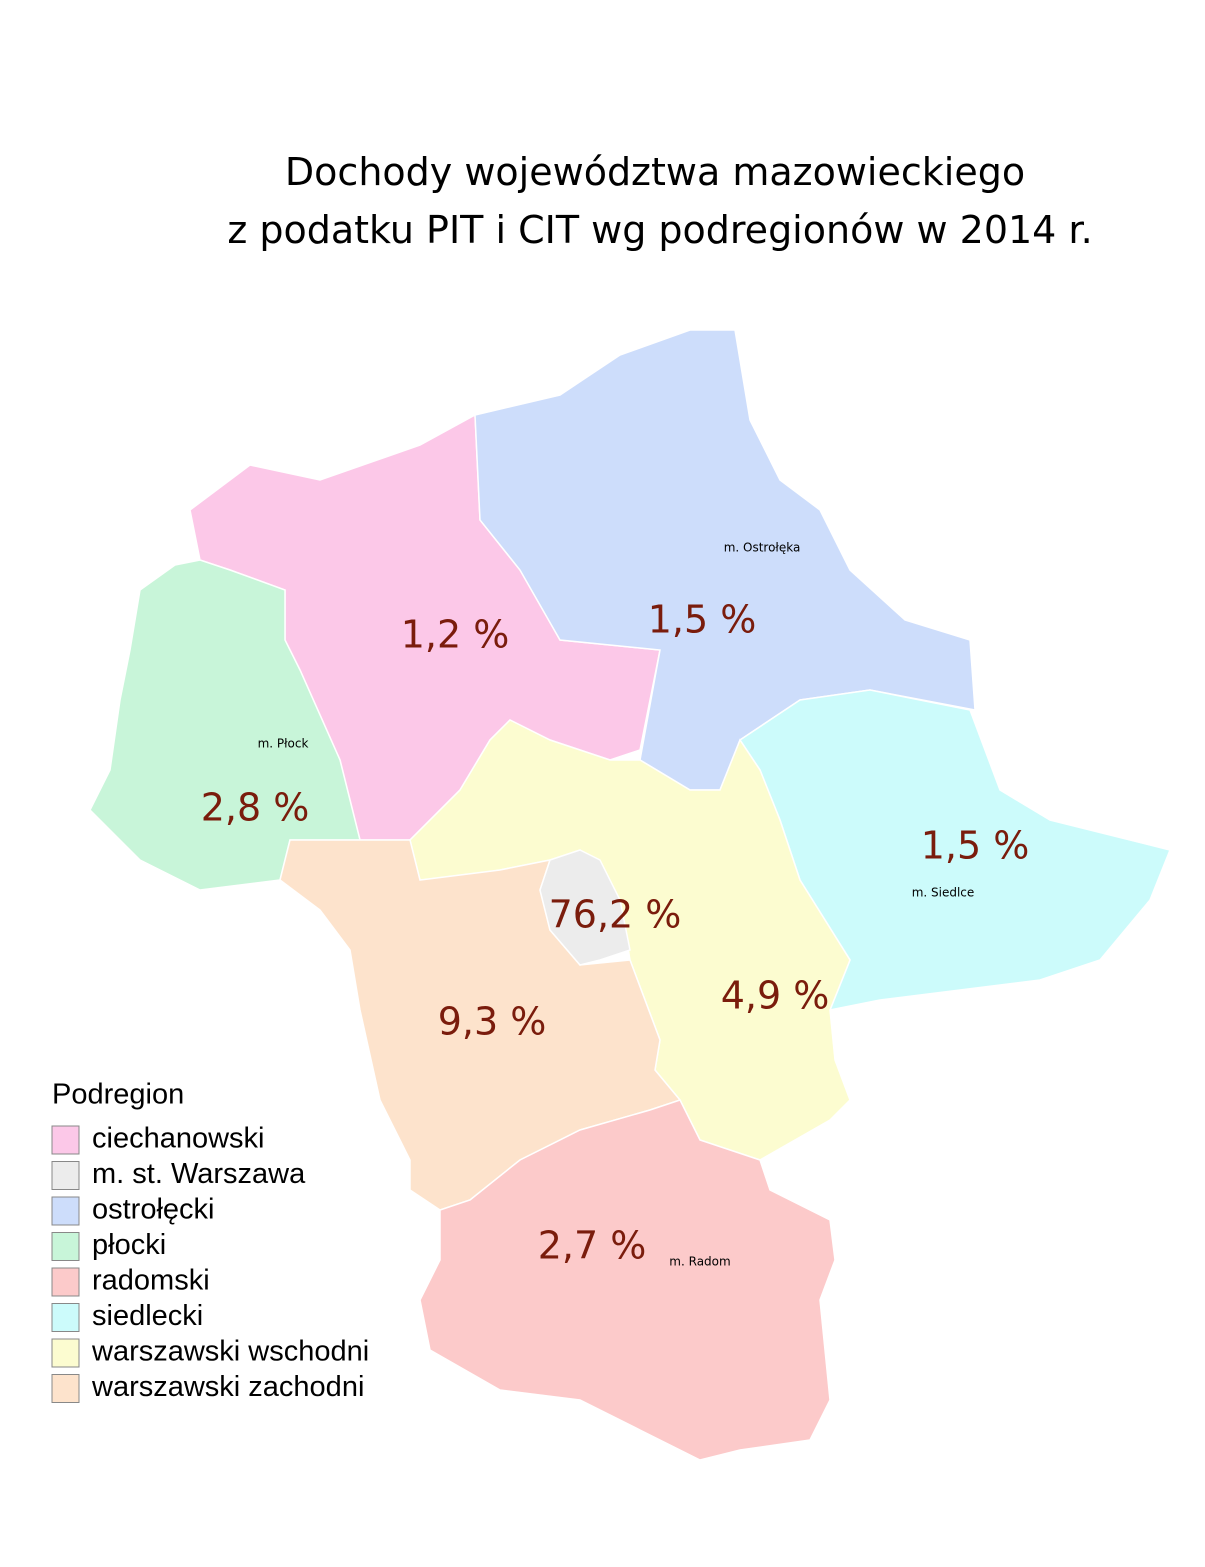  I want to click on title-line: Dochody województwa mazowieckiego, so click(655, 172).